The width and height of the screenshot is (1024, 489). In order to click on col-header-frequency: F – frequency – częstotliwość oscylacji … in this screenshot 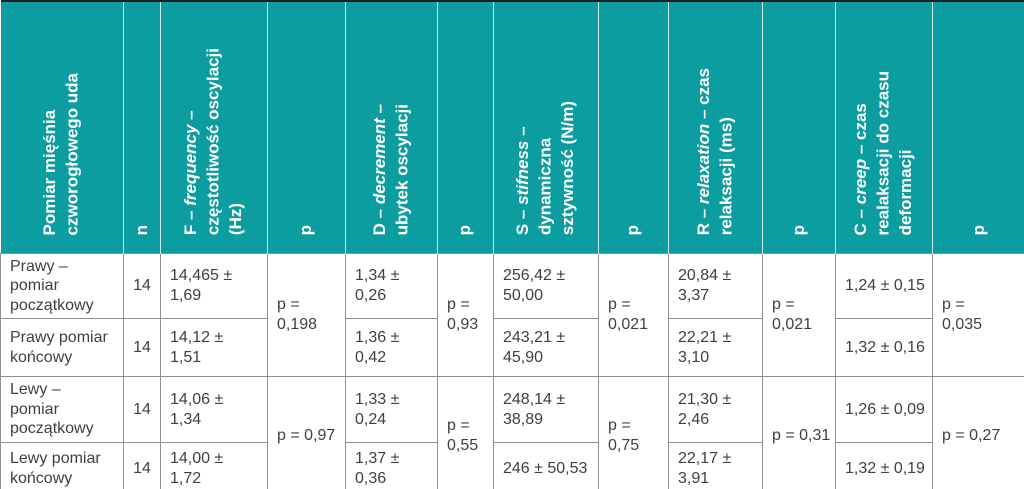, I will do `click(214, 127)`.